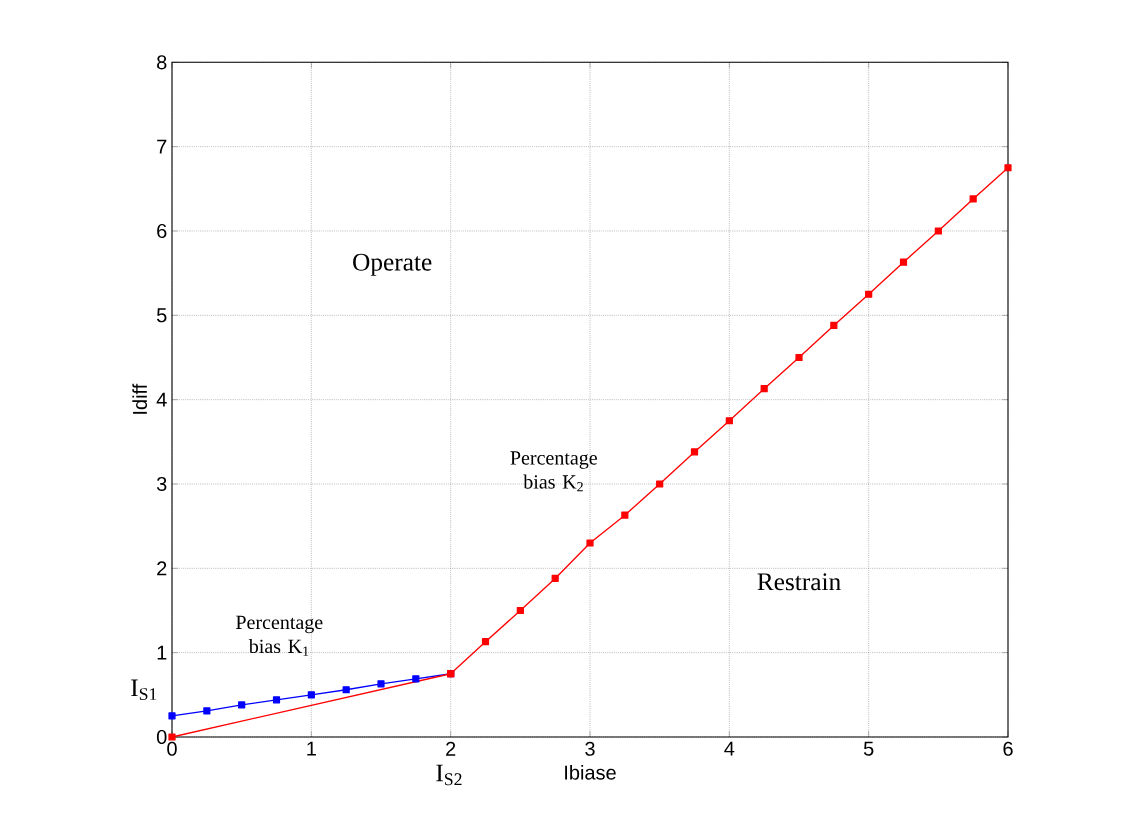  What do you see at coordinates (449, 775) in the screenshot?
I see `text: I$_{S2}$` at bounding box center [449, 775].